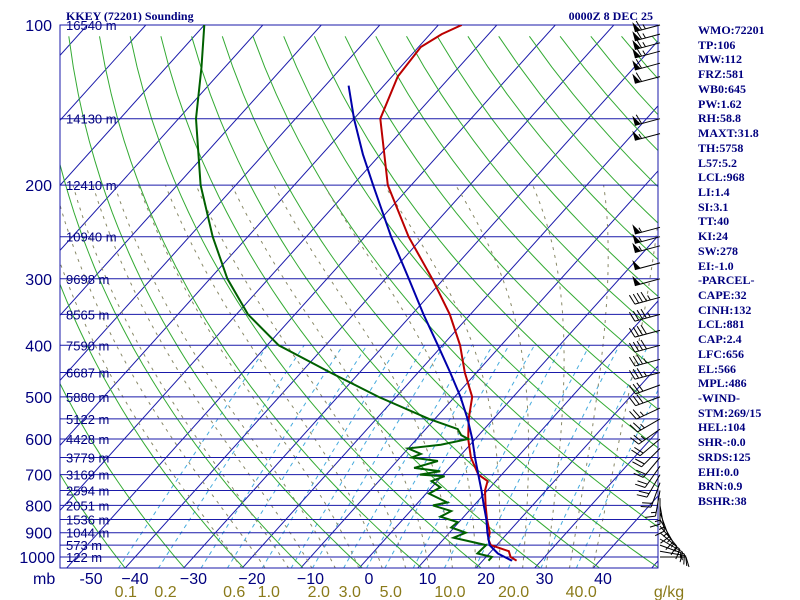  Describe the element at coordinates (38, 398) in the screenshot. I see `pressure-tick-label: 500` at that location.